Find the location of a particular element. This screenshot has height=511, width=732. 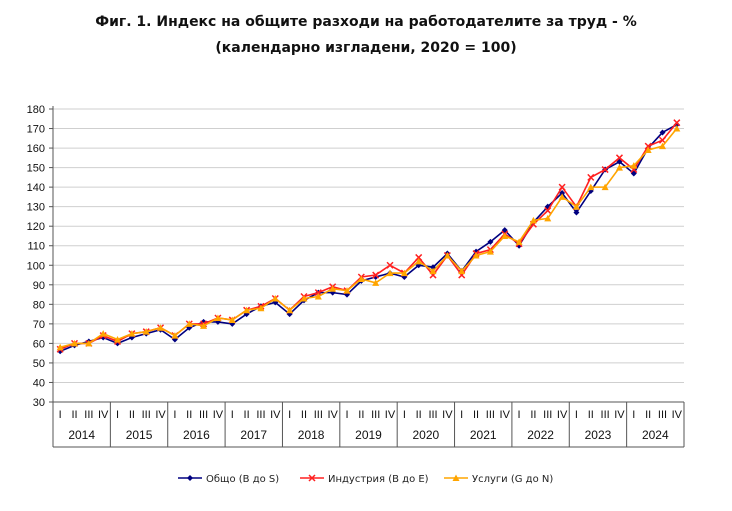

y-tick-label: 90 is located at coordinates (39, 286).